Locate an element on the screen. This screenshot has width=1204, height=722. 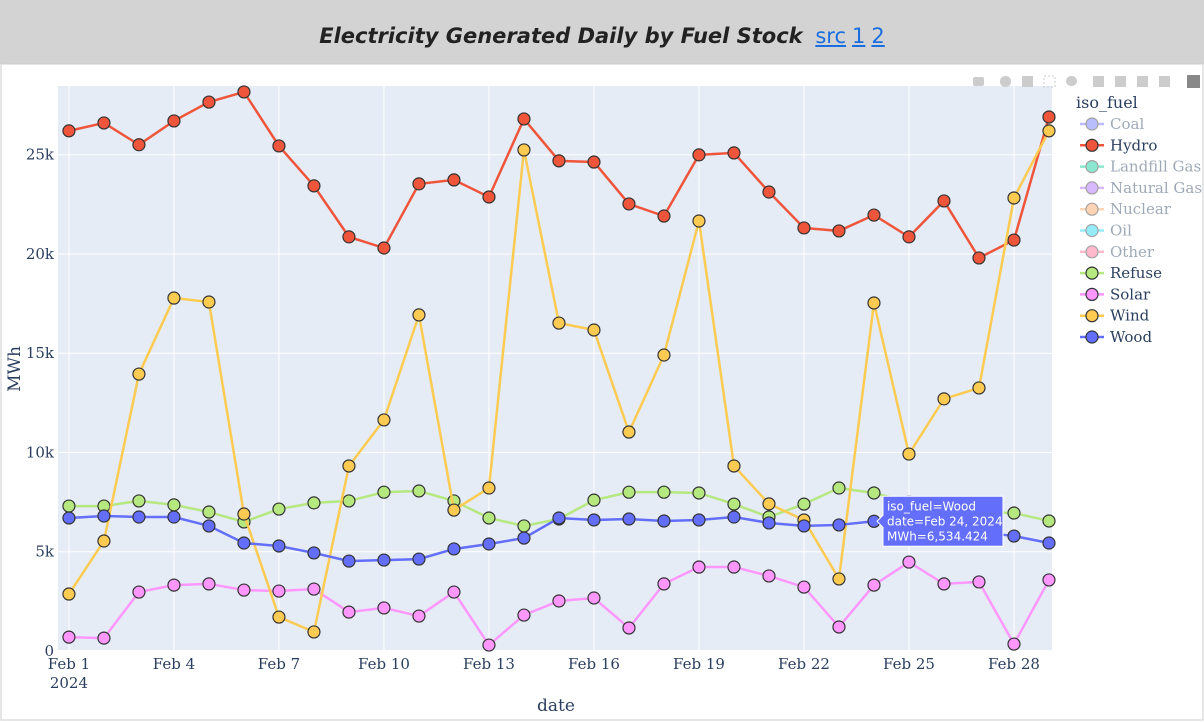
legend-item: Natural Gas is located at coordinates (1141, 188).